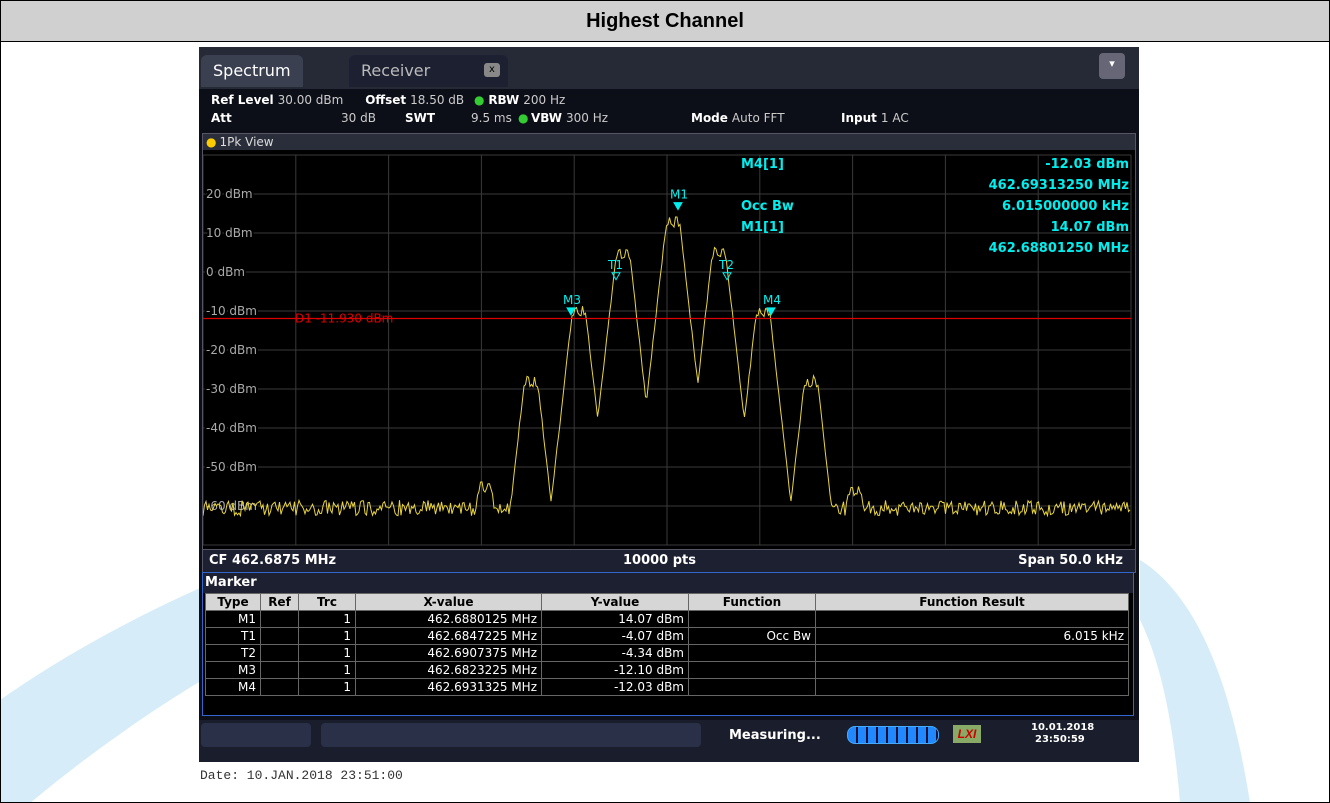 The width and height of the screenshot is (1330, 803). I want to click on report-title: Highest Channel, so click(665, 21).